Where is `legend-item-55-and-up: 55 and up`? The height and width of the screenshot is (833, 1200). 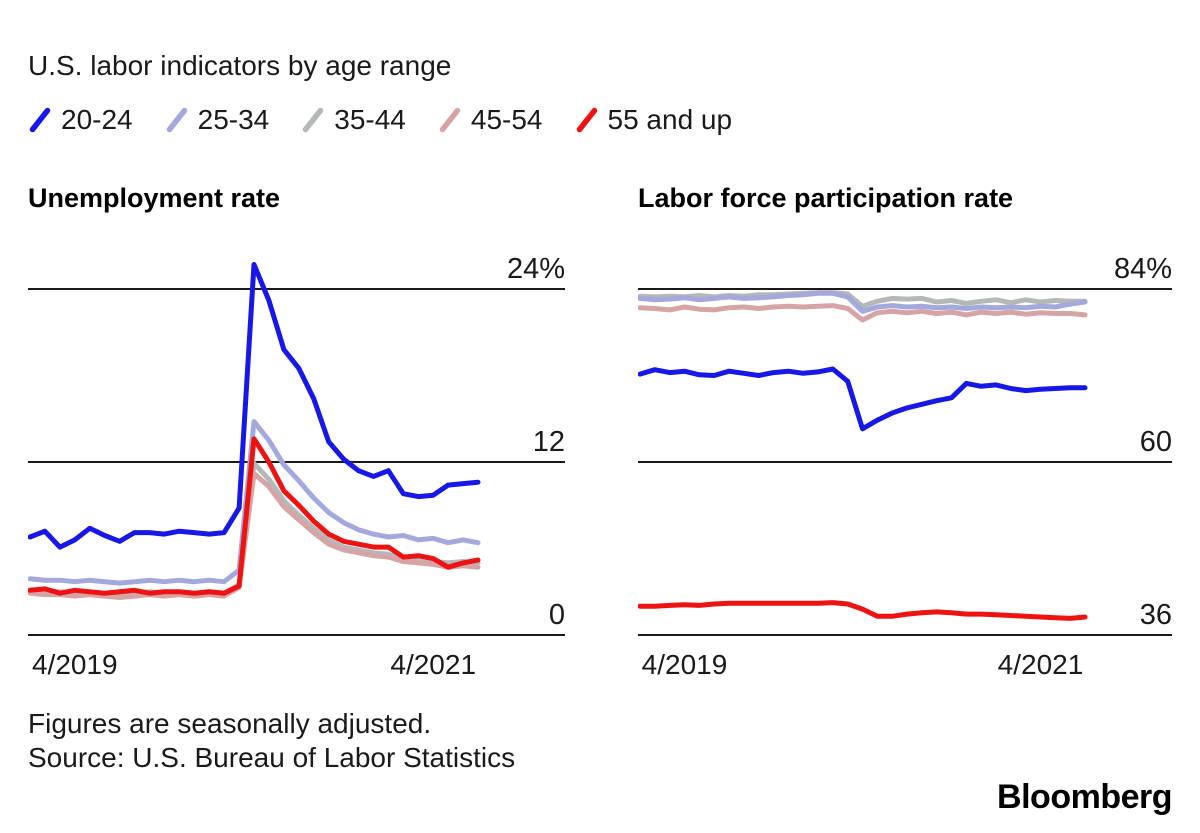
legend-item-55-and-up: 55 and up is located at coordinates (654, 120).